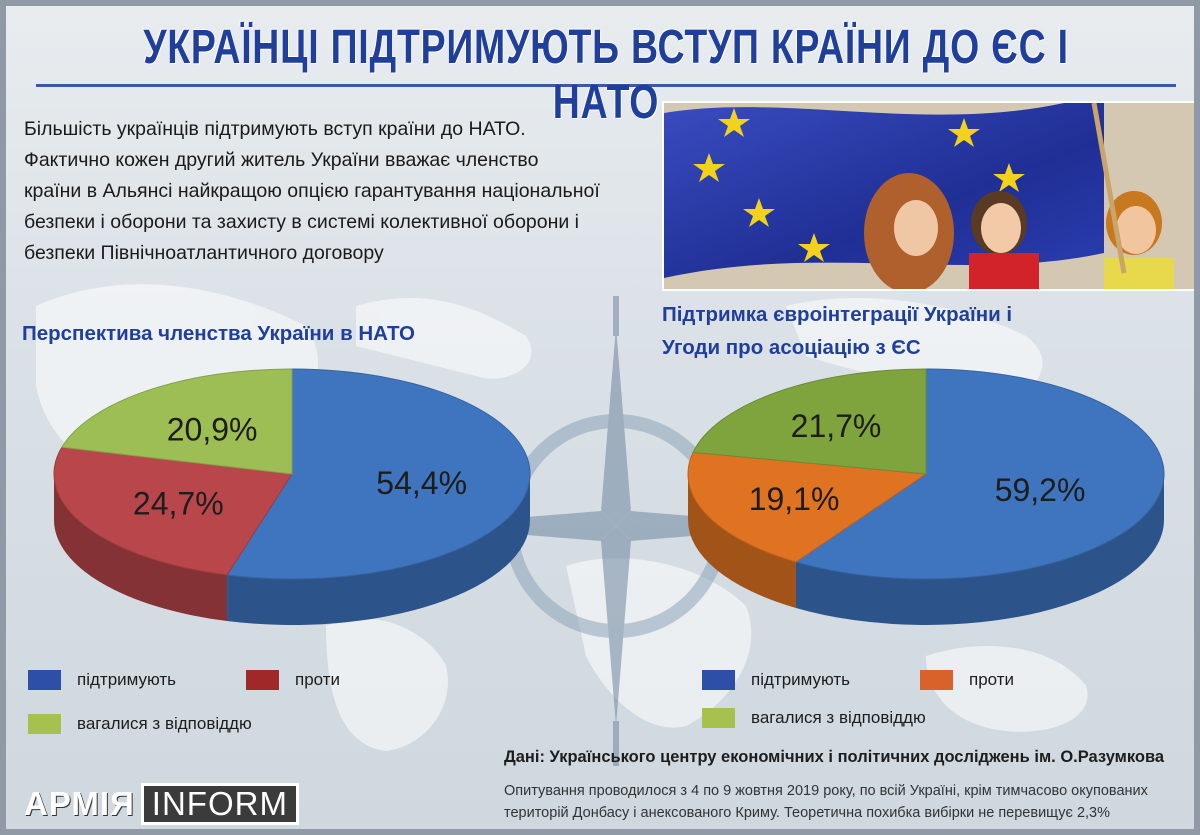  I want to click on eu-flag-photo, so click(928, 196).